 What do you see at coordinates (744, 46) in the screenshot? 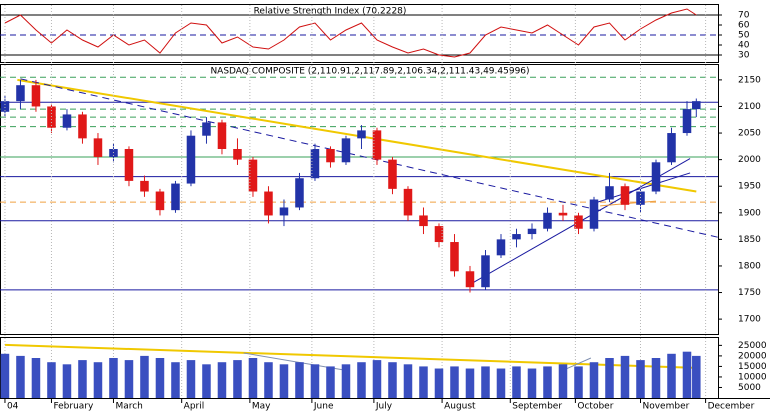
I see `y-tick-label: 40` at bounding box center [744, 46].